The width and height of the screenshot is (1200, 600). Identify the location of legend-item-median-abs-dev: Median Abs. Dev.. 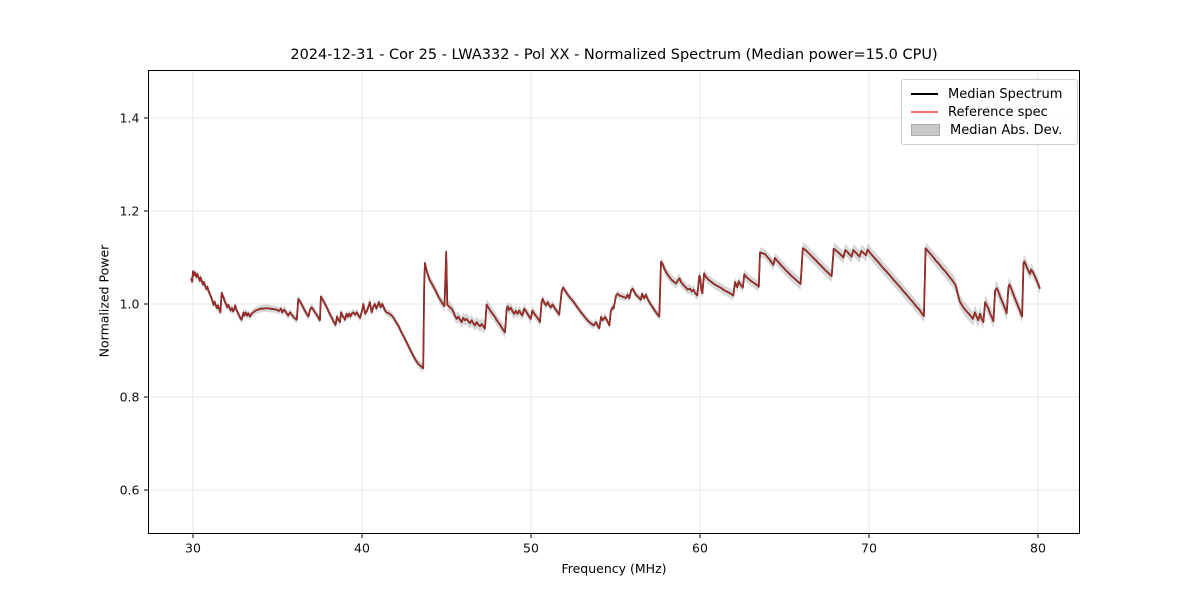
(989, 130).